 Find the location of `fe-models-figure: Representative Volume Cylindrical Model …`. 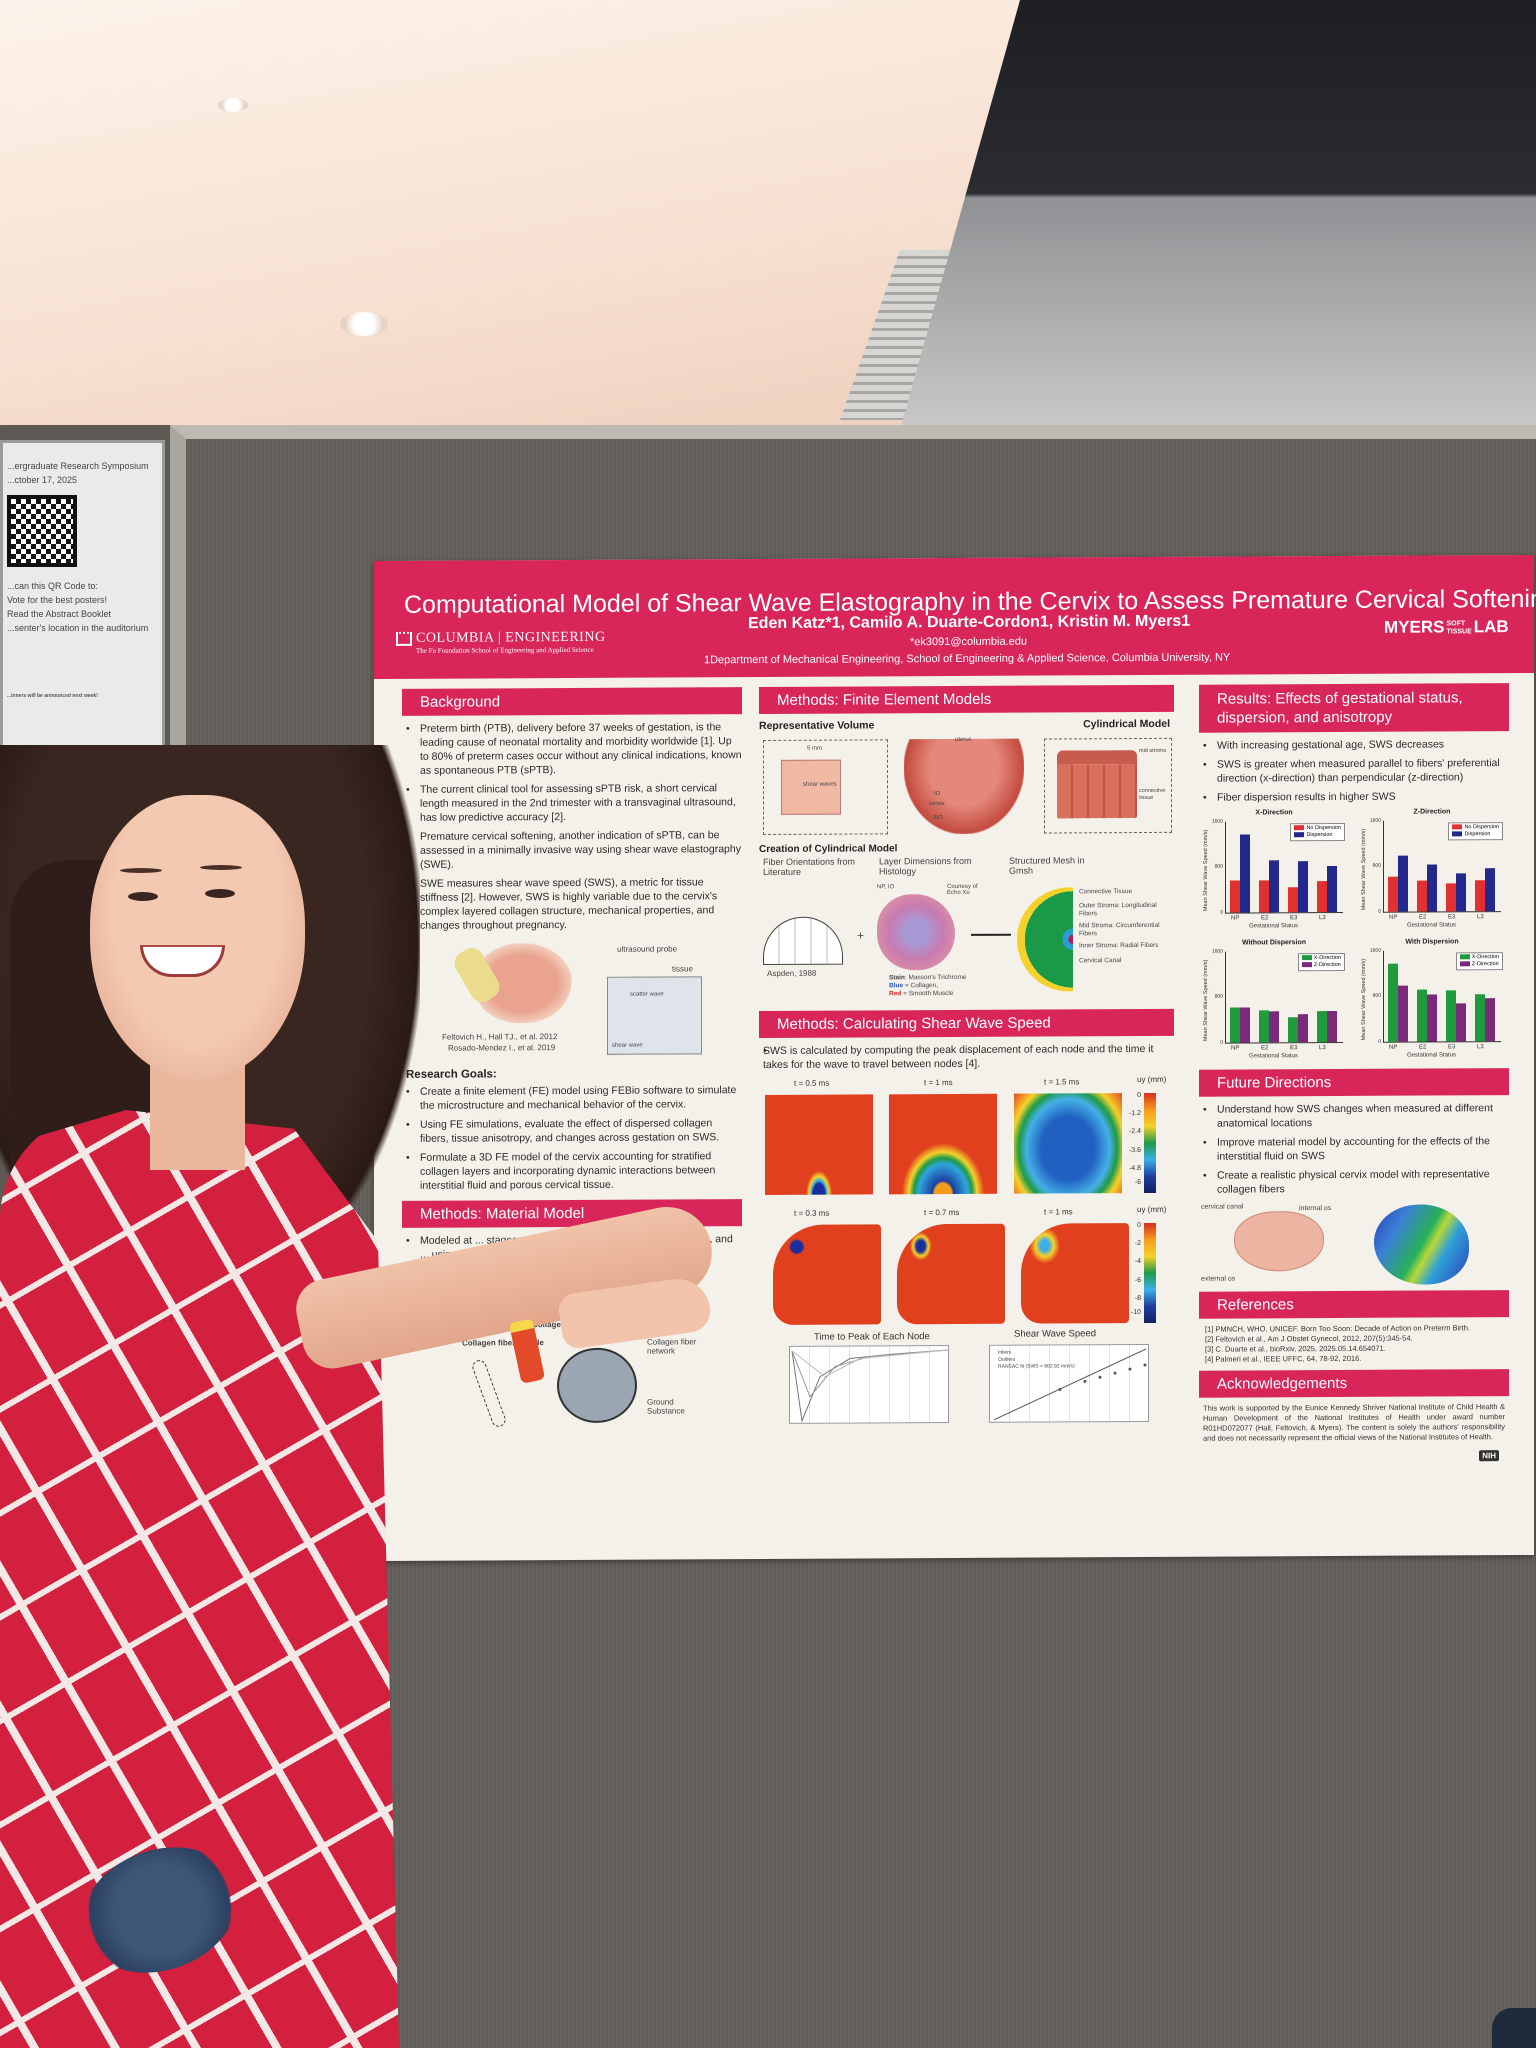

fe-models-figure: Representative Volume Cylindrical Model … is located at coordinates (966, 779).